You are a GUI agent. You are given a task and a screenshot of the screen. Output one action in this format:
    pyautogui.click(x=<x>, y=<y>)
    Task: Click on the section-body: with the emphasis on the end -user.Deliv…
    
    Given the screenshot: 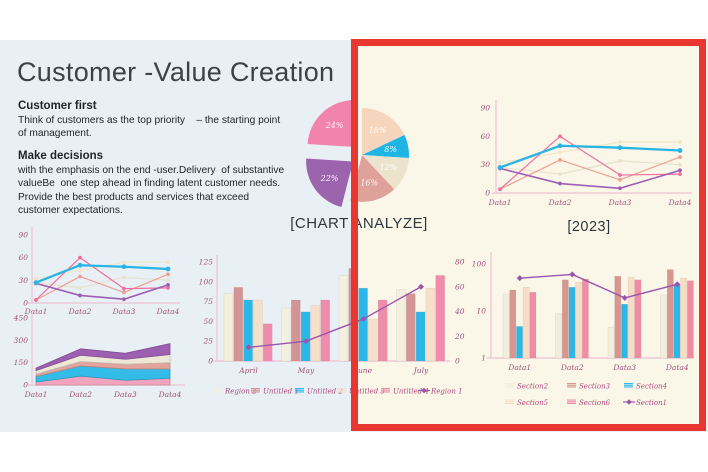 What is the action you would take?
    pyautogui.click(x=152, y=191)
    